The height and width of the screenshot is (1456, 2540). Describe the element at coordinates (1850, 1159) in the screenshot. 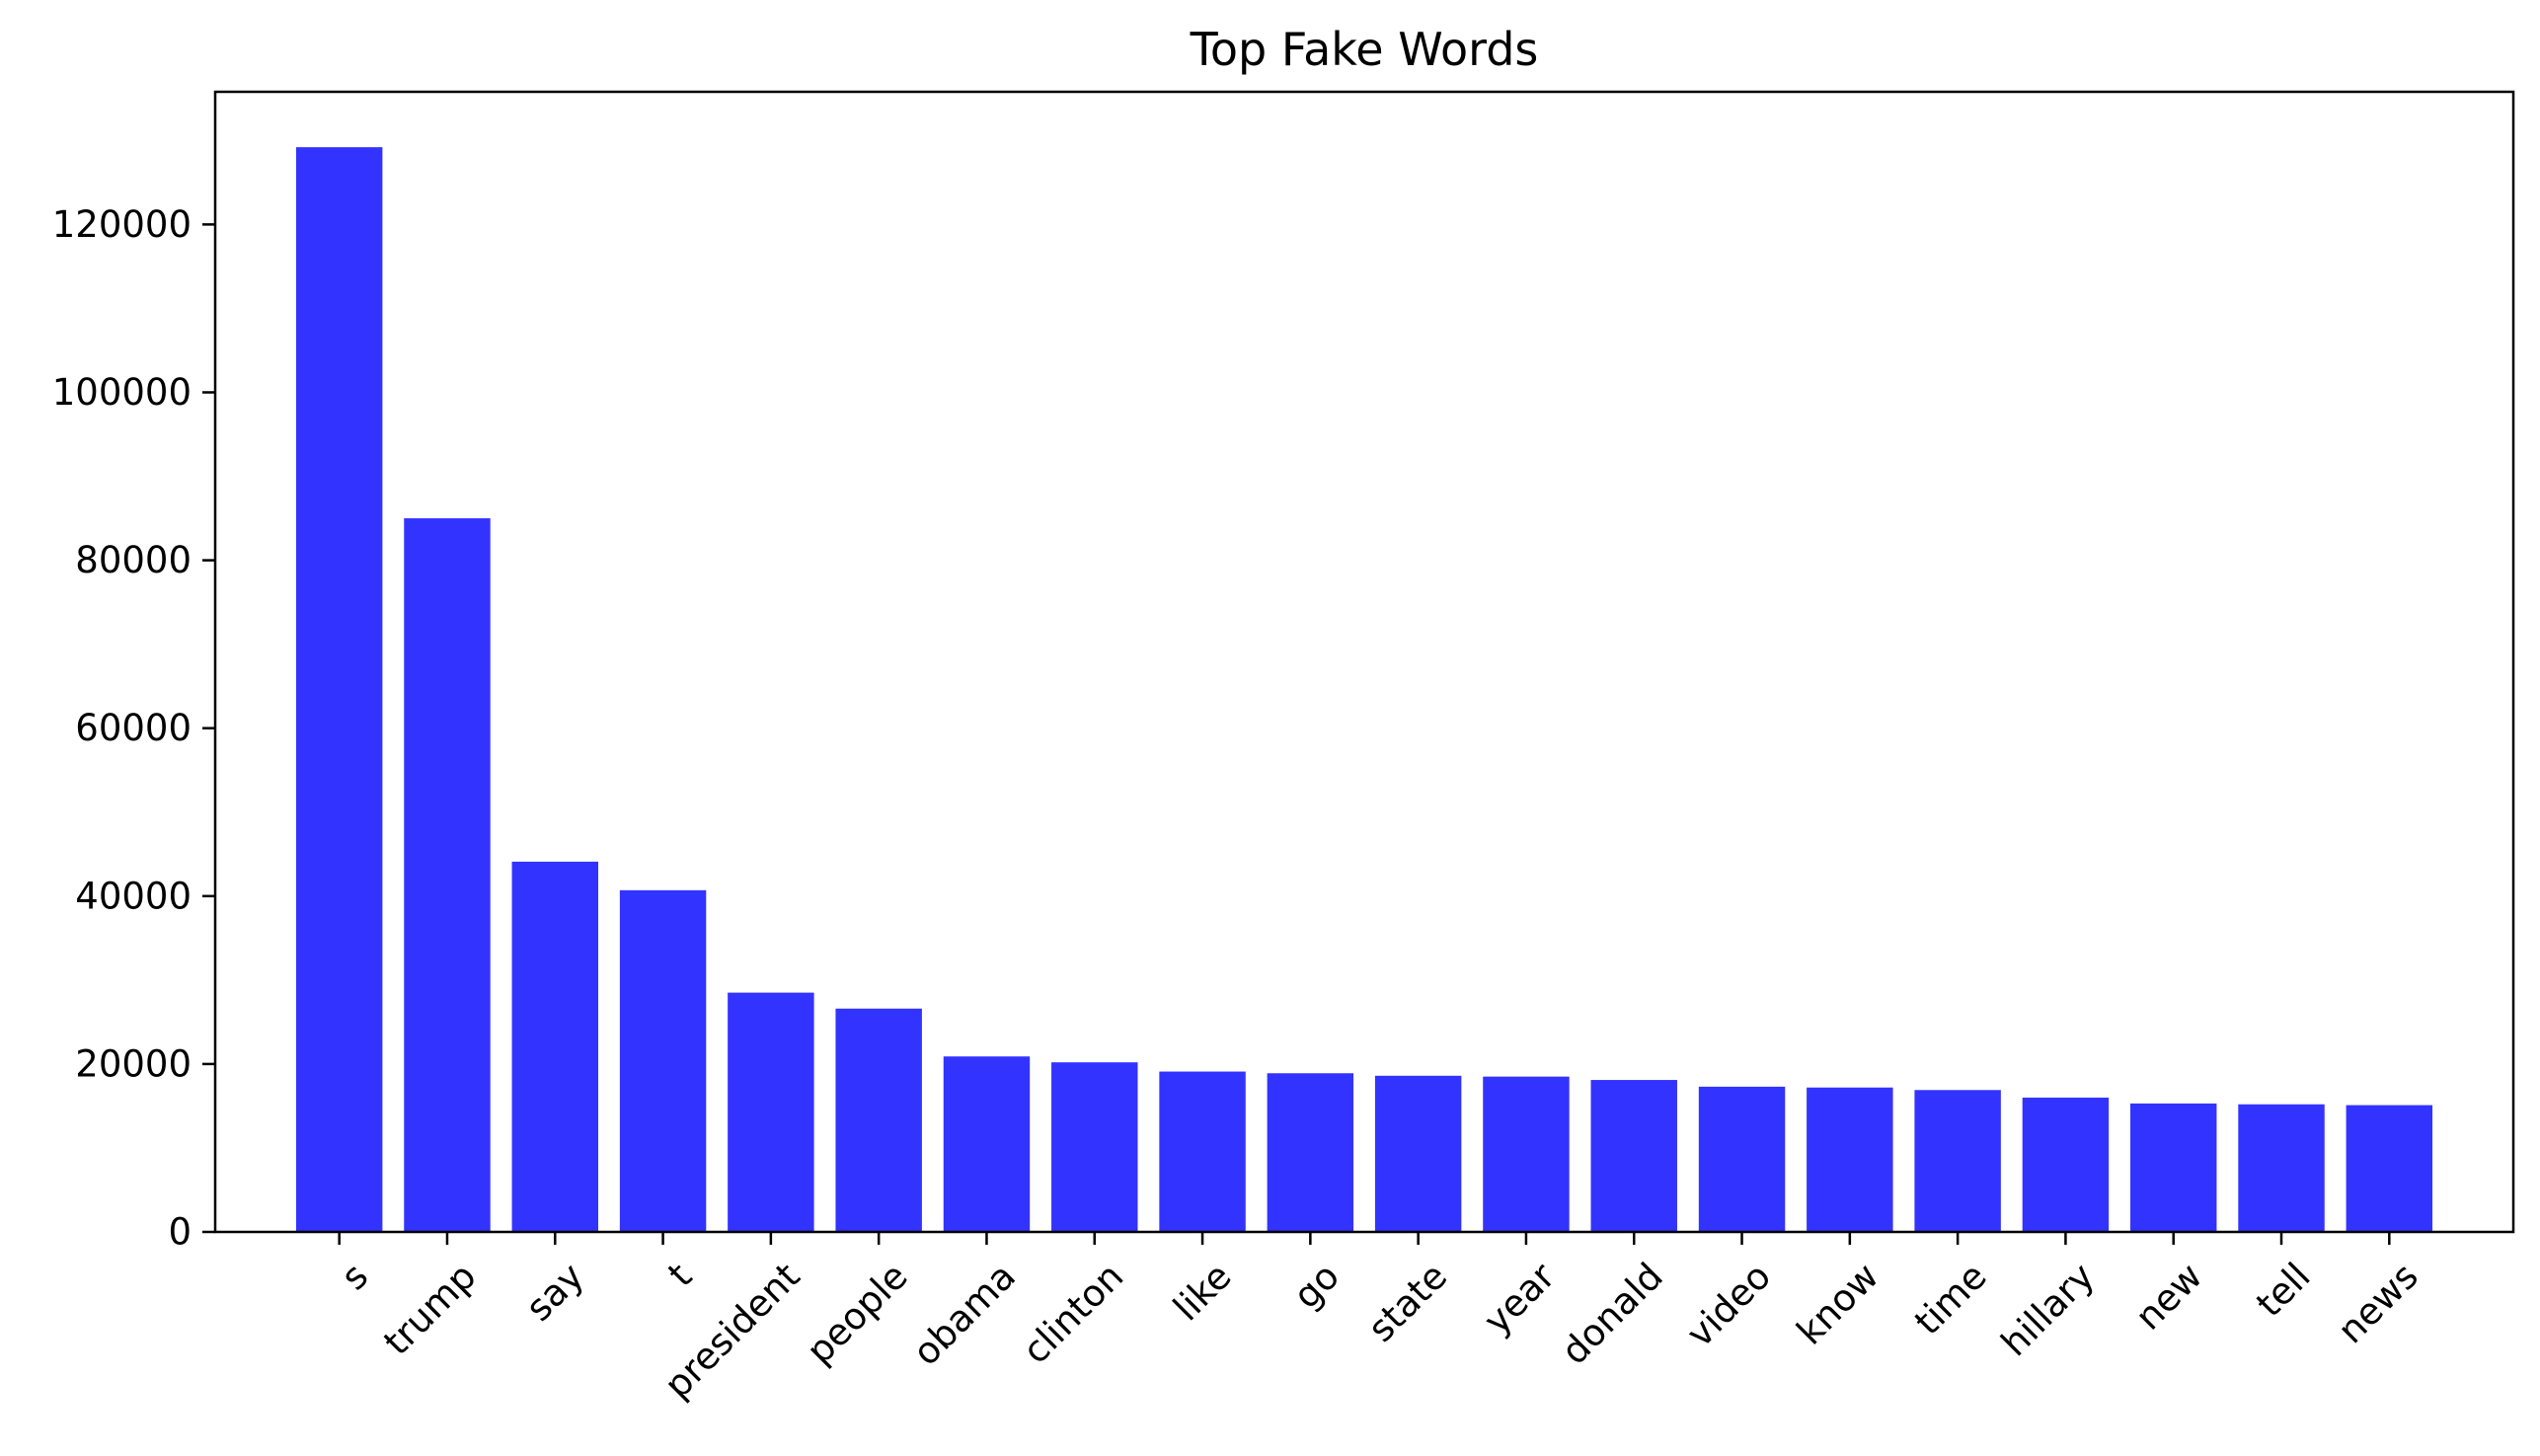

I see `bar-know` at that location.